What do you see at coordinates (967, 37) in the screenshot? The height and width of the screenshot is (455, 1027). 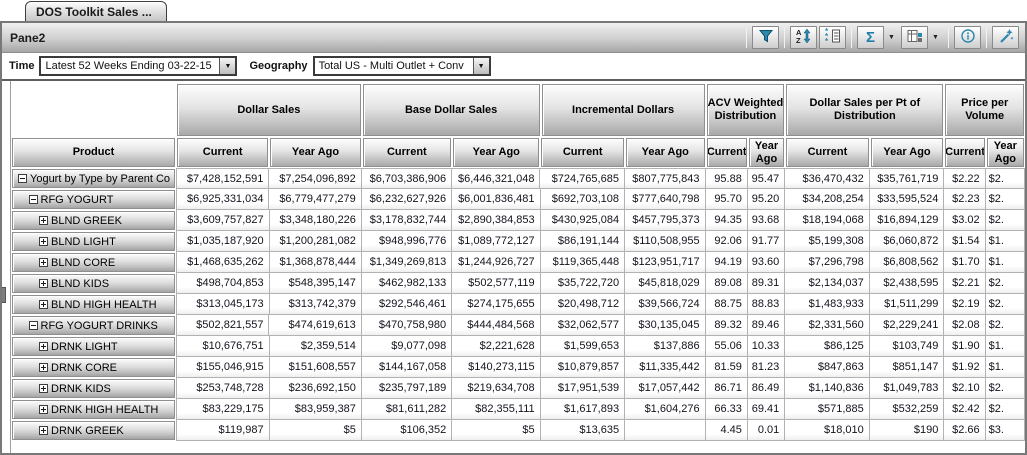 I see `info-button` at bounding box center [967, 37].